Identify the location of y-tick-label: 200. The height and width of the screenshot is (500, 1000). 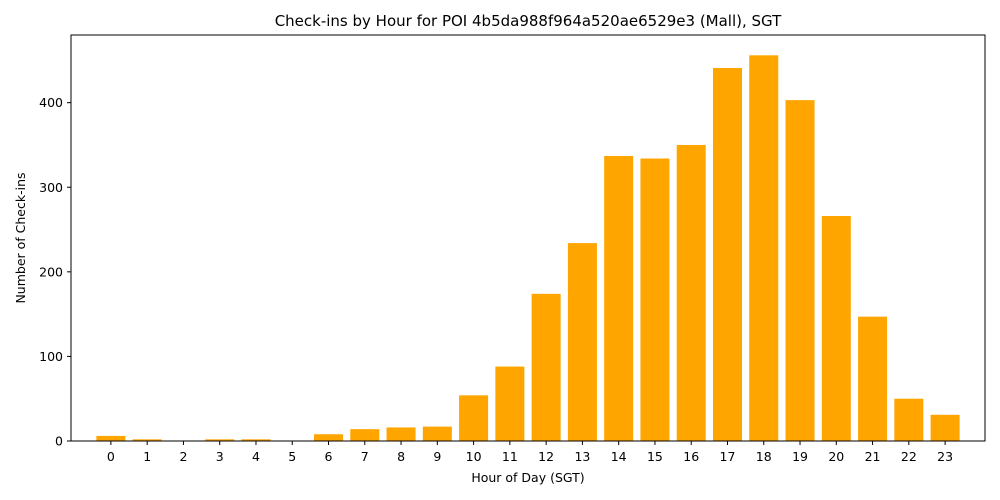
(51, 271).